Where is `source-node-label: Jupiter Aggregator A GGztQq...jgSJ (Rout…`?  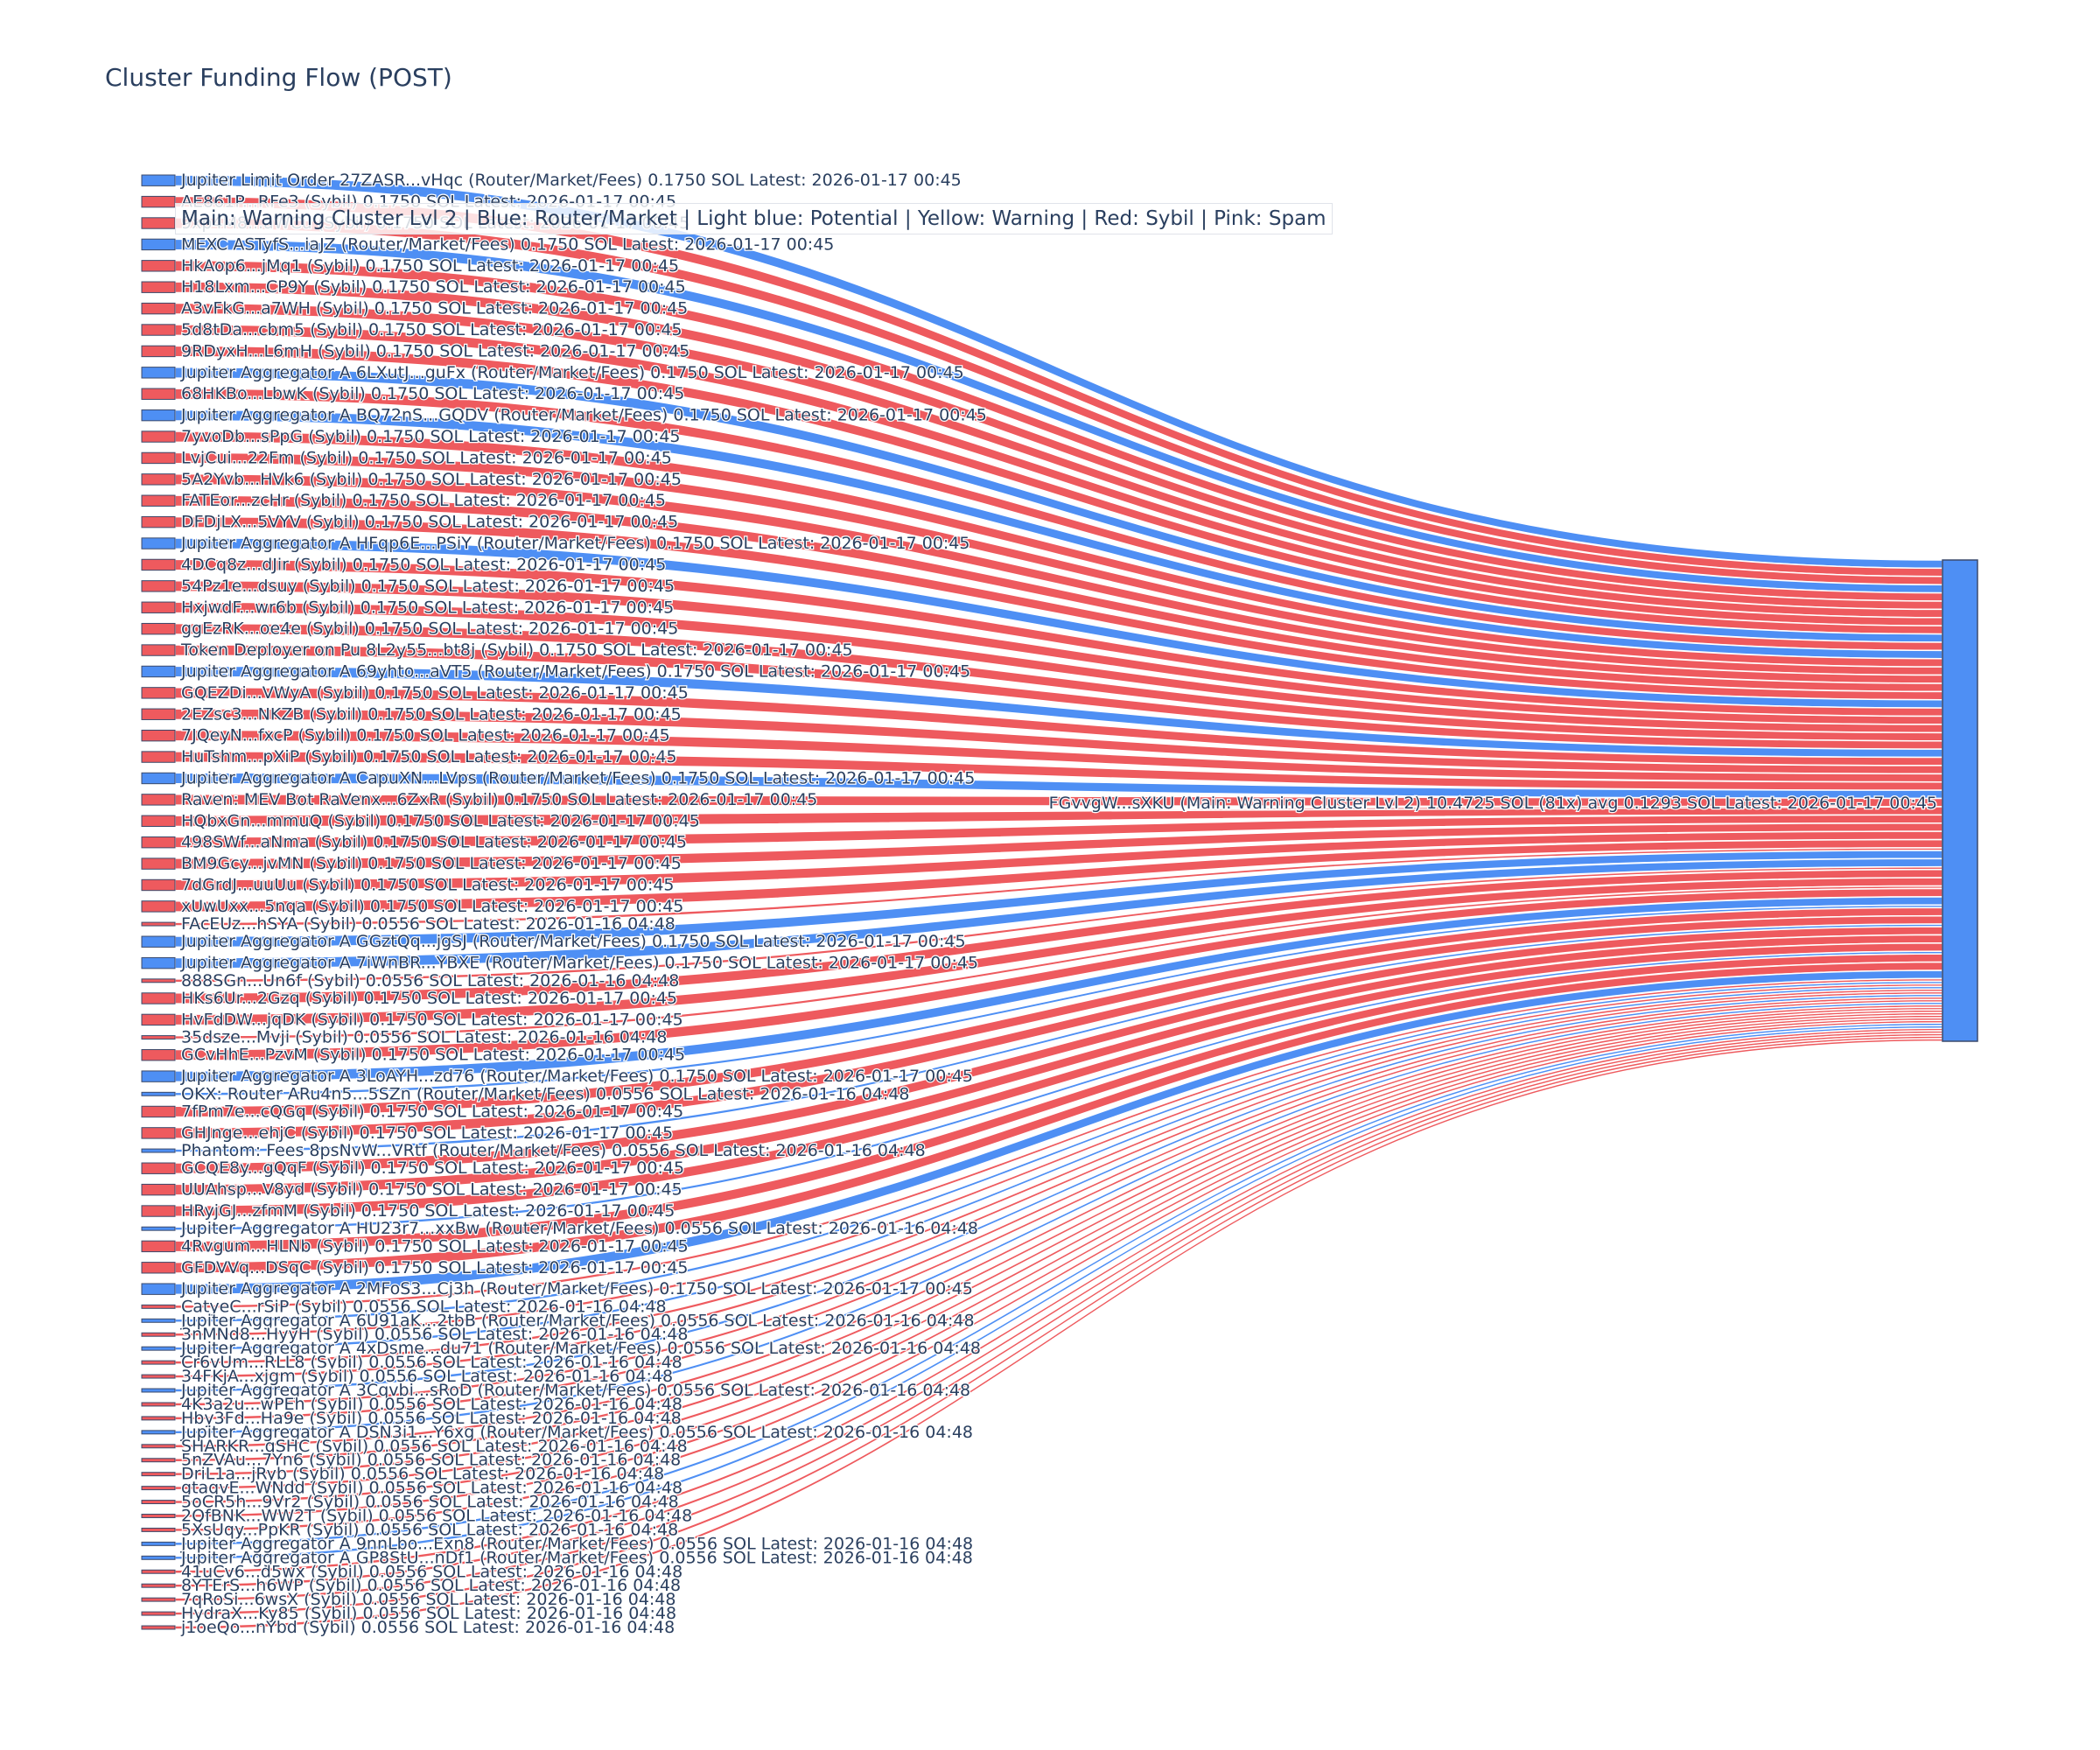
source-node-label: Jupiter Aggregator A GGztQq...jgSJ (Rout… is located at coordinates (573, 941).